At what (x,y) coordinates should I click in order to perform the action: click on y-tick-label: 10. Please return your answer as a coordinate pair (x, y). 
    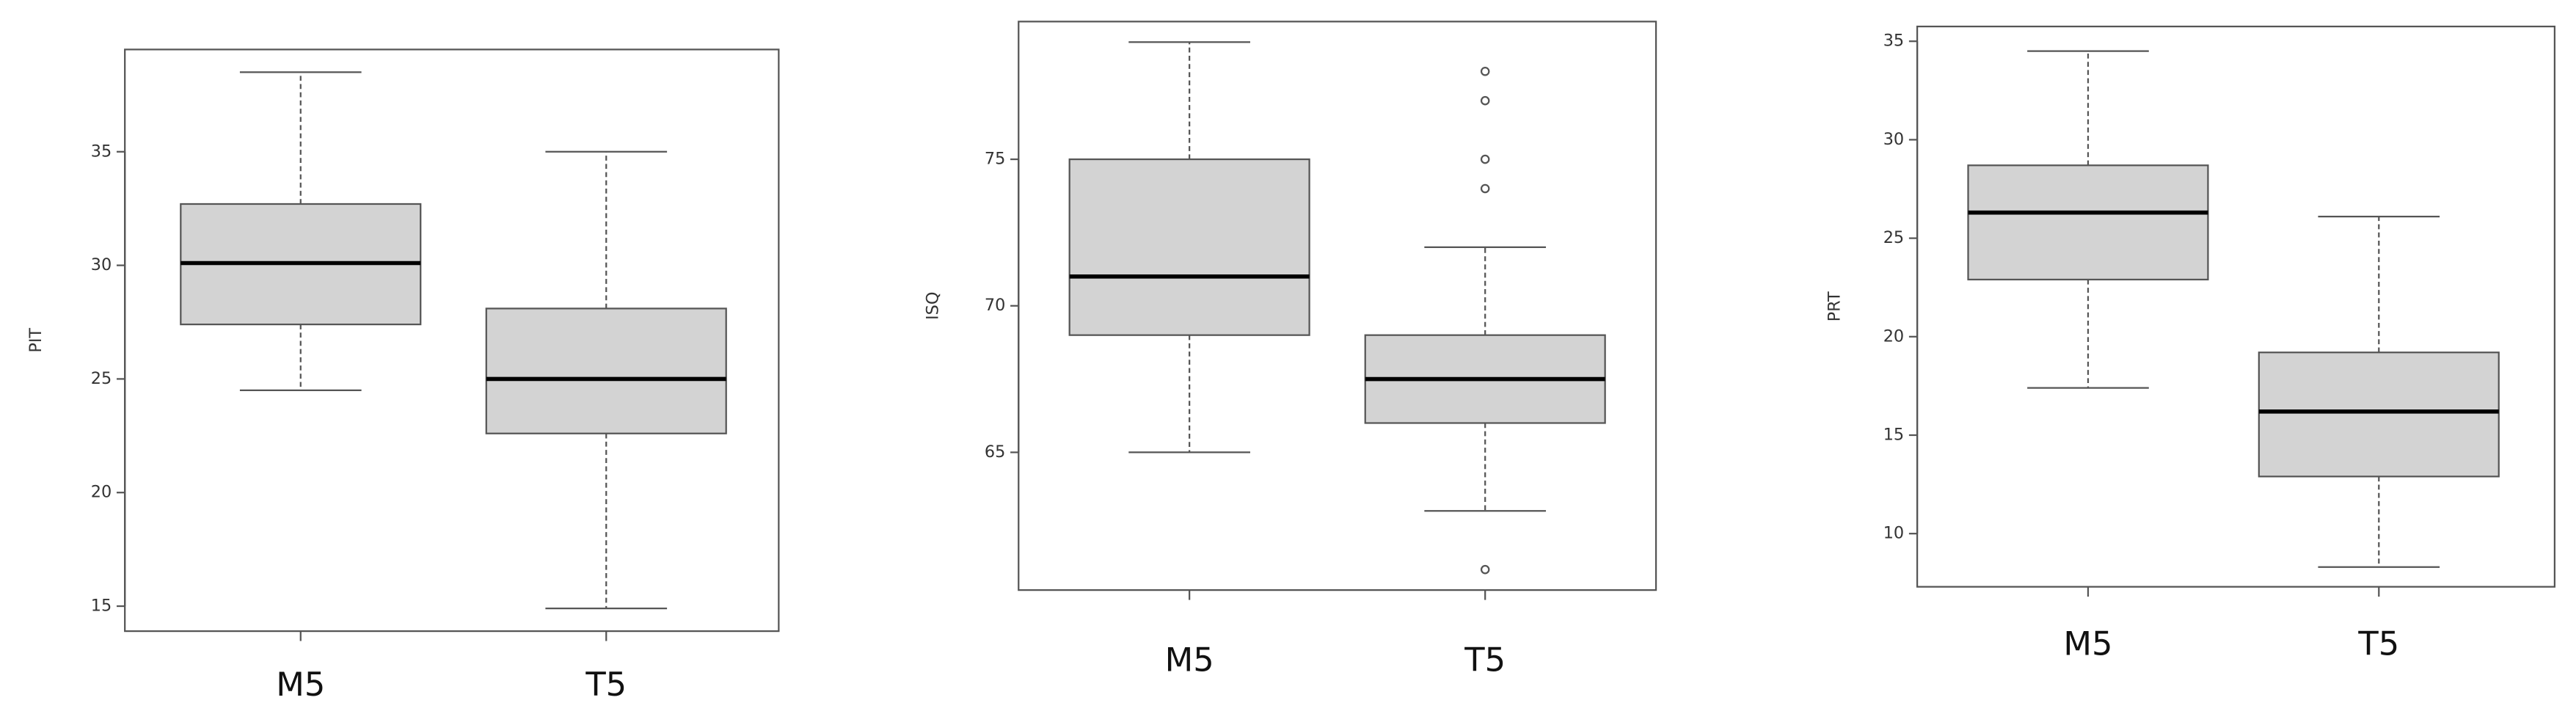
    Looking at the image, I should click on (1894, 533).